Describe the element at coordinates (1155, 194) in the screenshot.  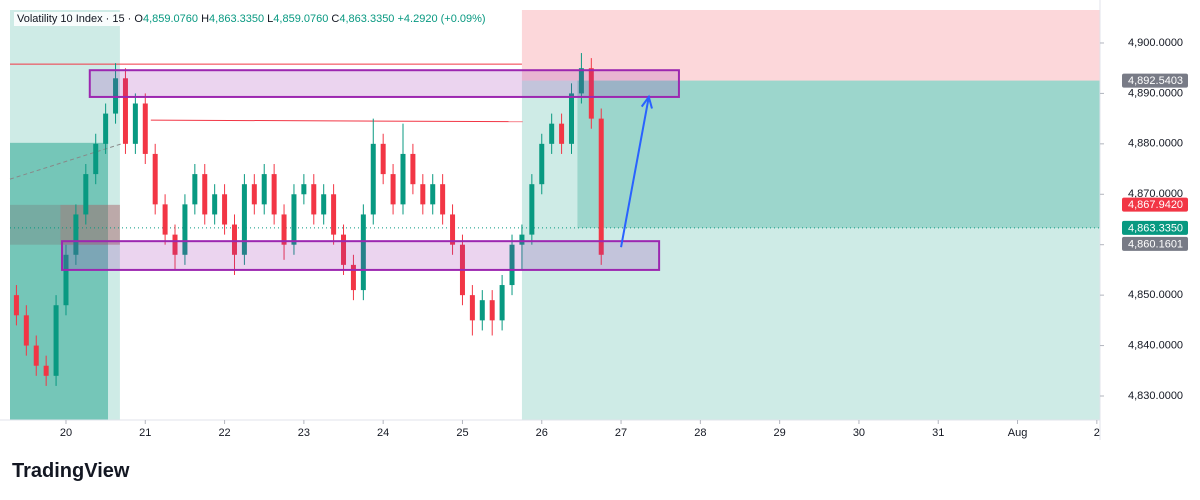
I see `y-tick-label: 4,870.0000` at that location.